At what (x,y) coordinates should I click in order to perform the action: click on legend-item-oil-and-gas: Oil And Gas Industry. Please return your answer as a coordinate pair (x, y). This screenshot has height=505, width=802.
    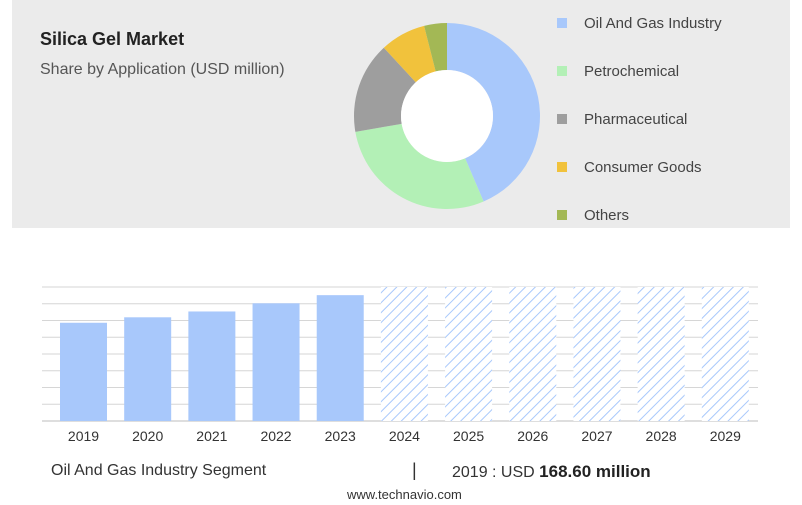
    Looking at the image, I should click on (639, 23).